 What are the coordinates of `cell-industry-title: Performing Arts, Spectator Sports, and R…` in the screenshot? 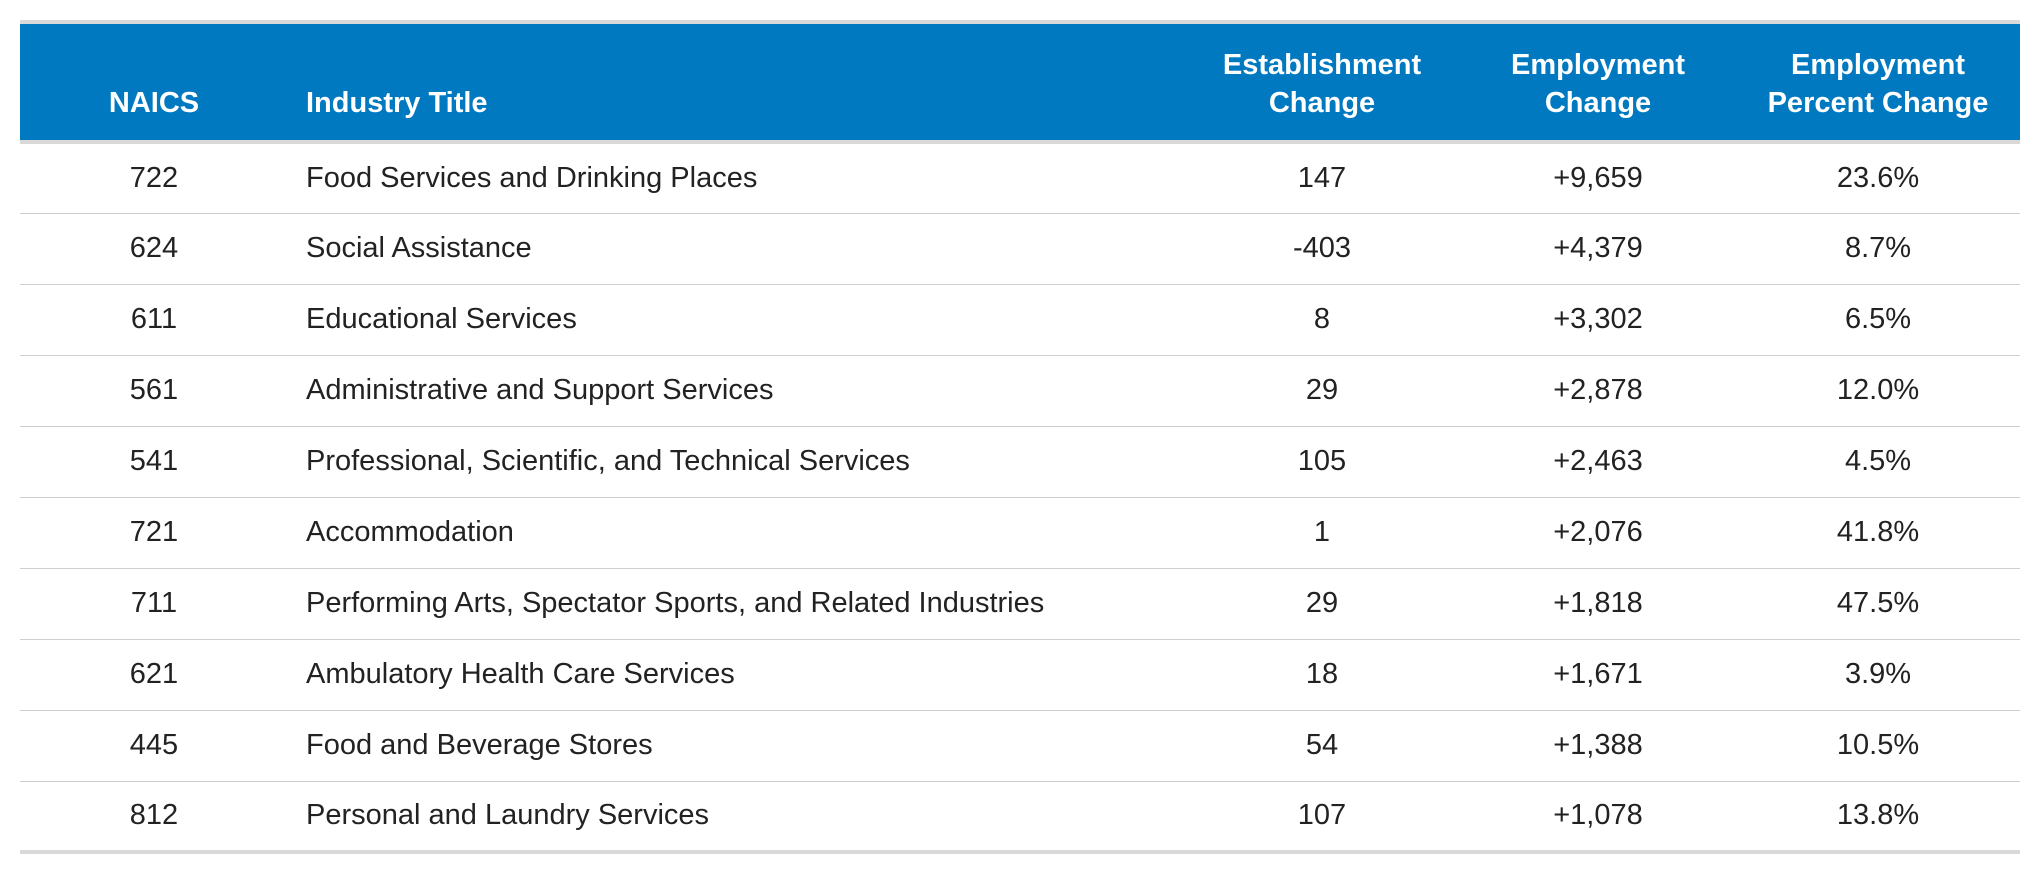 It's located at (736, 603).